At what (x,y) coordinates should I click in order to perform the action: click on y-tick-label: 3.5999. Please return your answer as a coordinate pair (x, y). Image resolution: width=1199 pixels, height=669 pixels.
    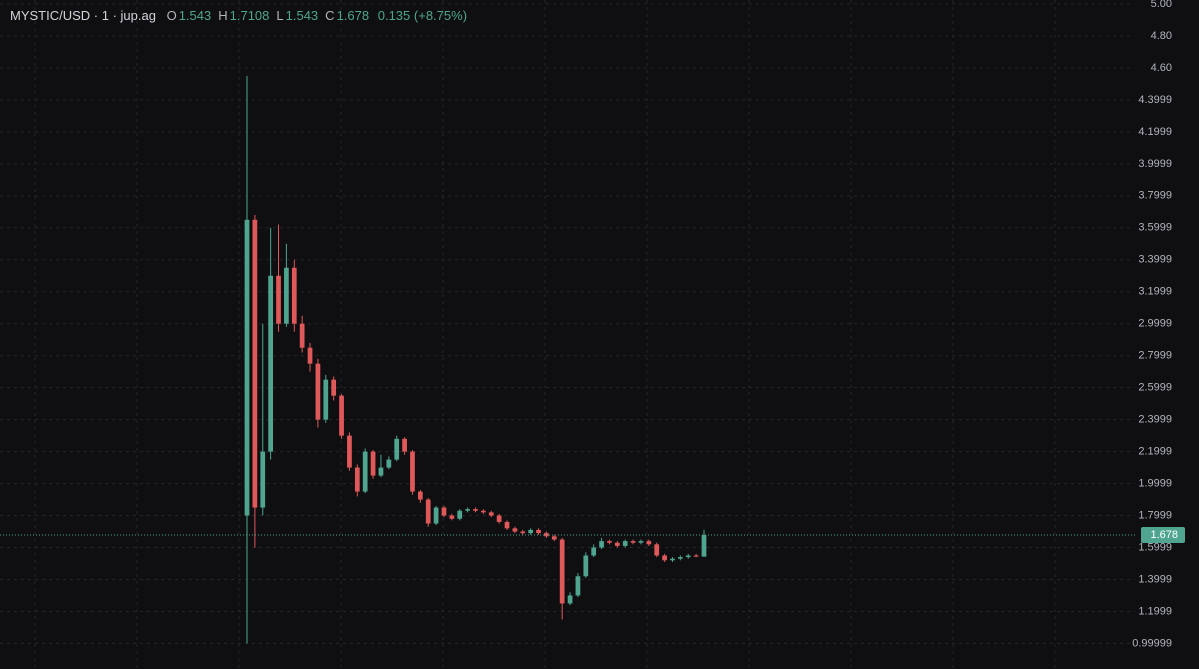
    Looking at the image, I should click on (1155, 228).